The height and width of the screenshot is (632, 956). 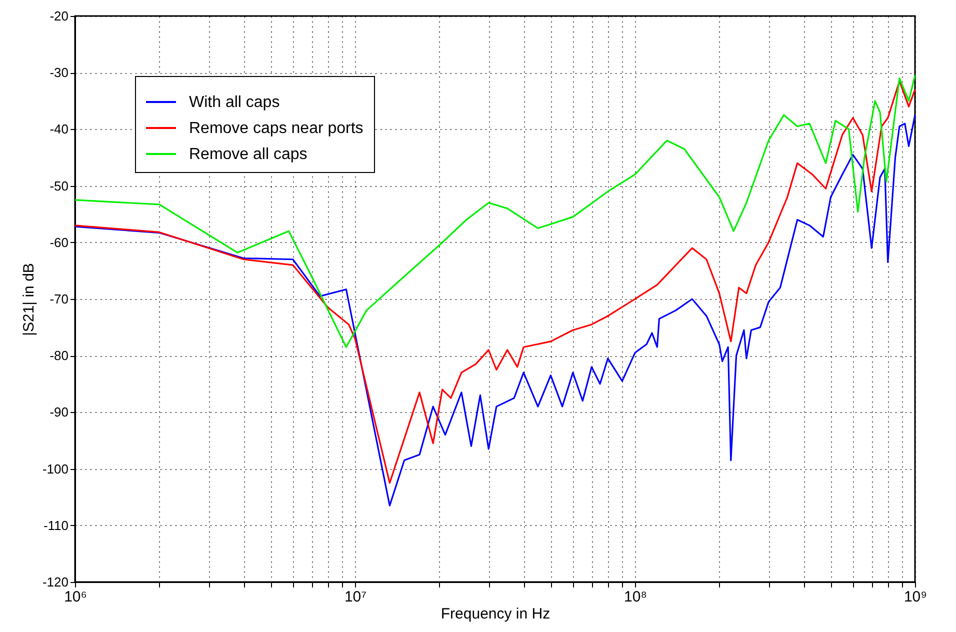 I want to click on y-tick-label: -20, so click(x=59, y=16).